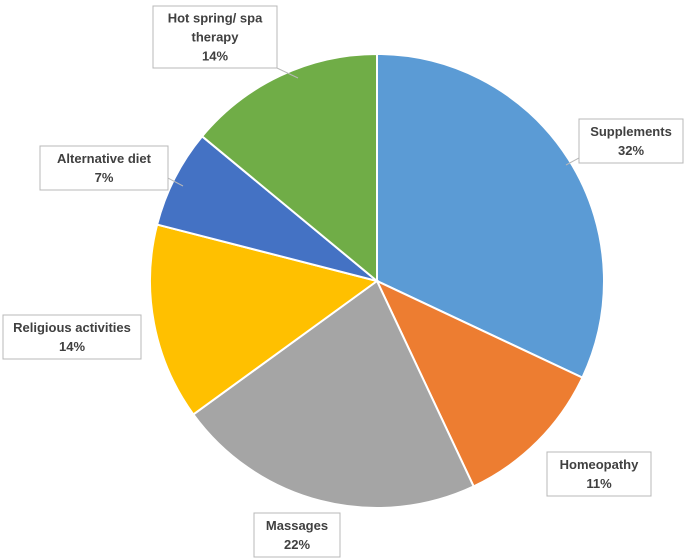 The width and height of the screenshot is (685, 560). I want to click on value-label: 32%, so click(631, 150).